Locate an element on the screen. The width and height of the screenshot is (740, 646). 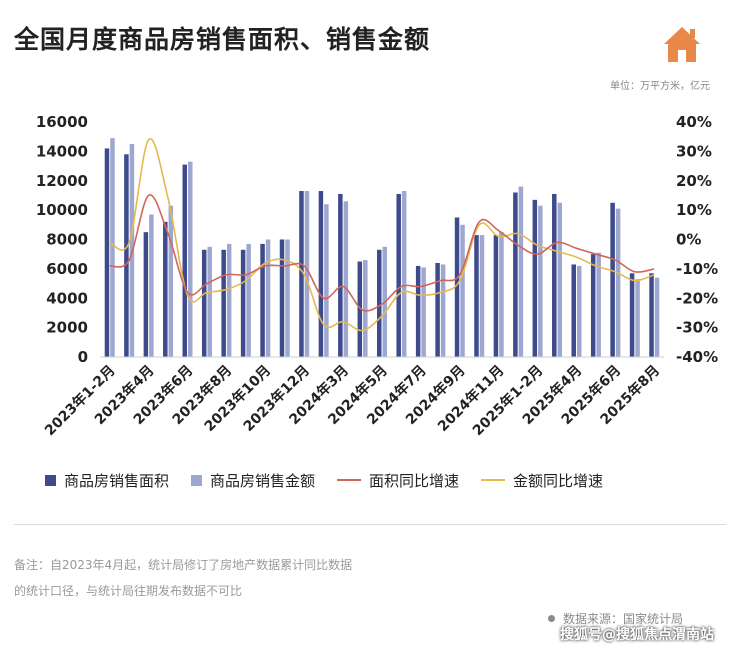
legend: 商品房销售面积 商品房销售金额 面积同比增速 金额同比增速 is located at coordinates (390, 480).